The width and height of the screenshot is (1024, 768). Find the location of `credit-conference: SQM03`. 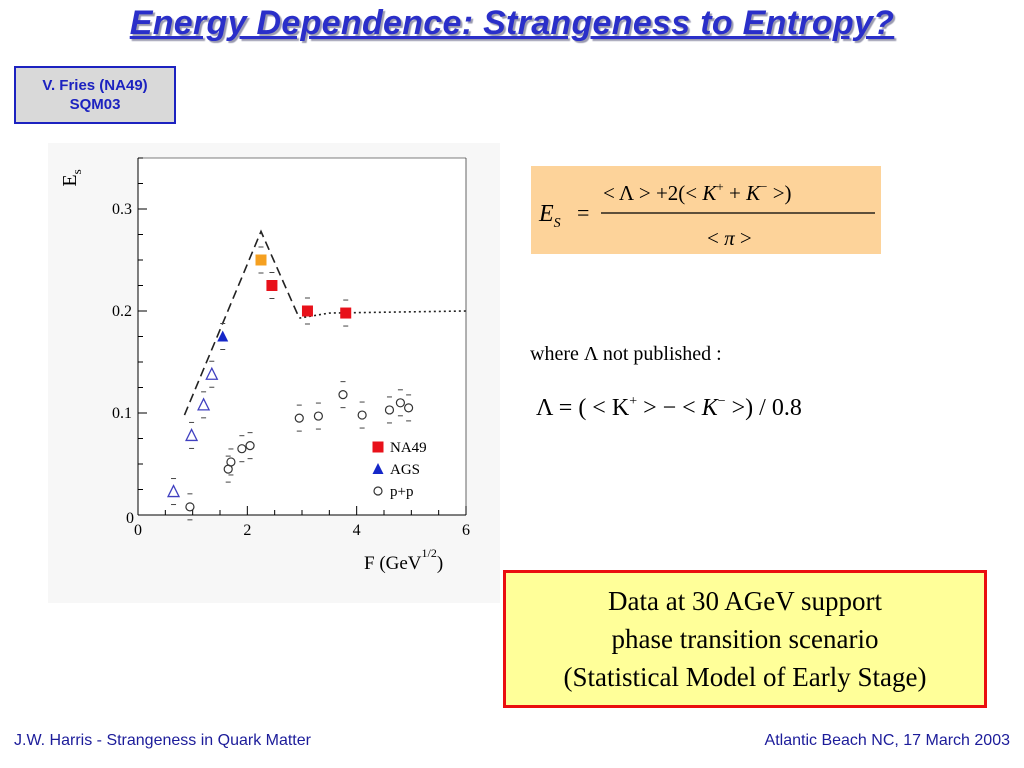

credit-conference: SQM03 is located at coordinates (95, 104).